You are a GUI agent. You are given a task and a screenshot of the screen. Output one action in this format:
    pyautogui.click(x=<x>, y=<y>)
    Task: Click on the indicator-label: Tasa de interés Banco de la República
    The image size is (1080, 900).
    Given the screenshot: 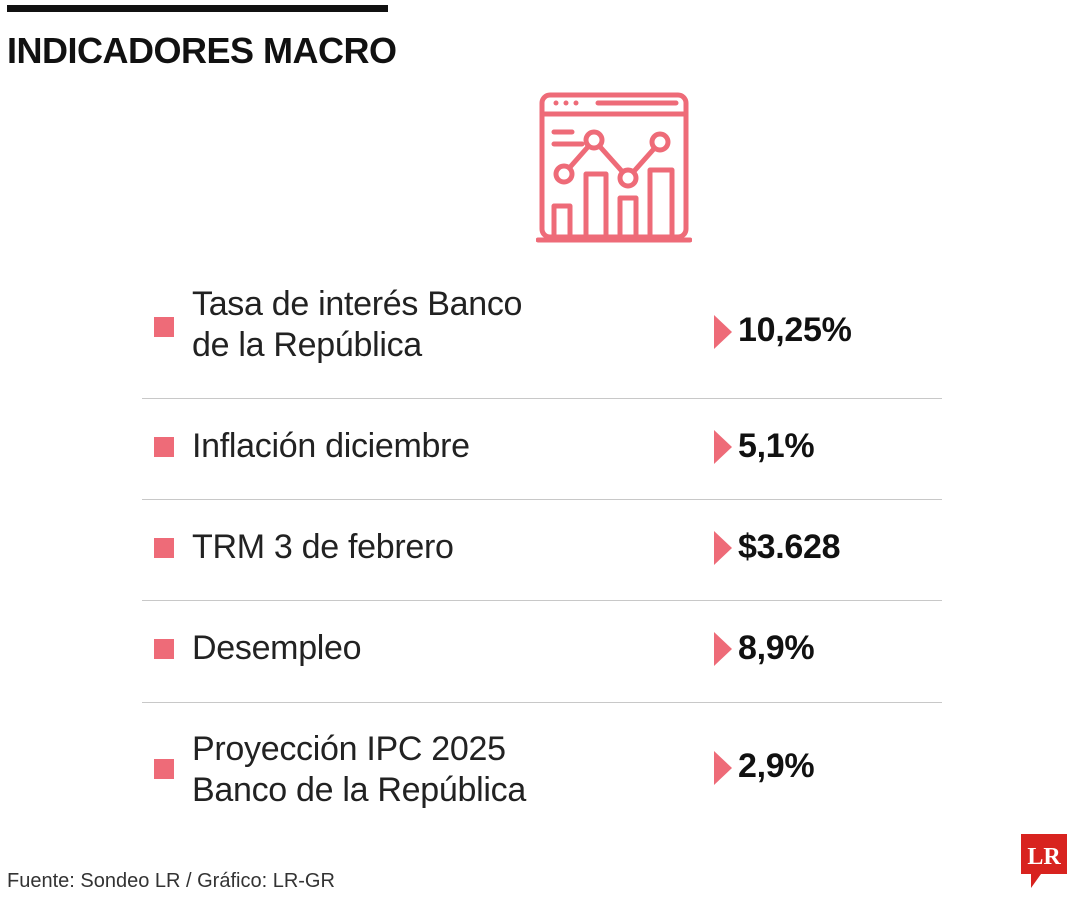 What is the action you would take?
    pyautogui.click(x=357, y=324)
    